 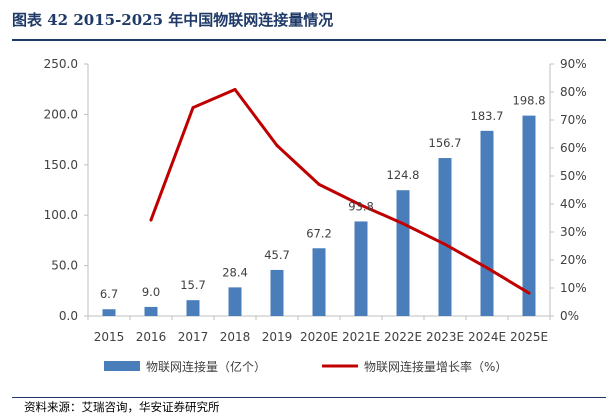 I want to click on x-tick-label: 2025E, so click(x=529, y=337).